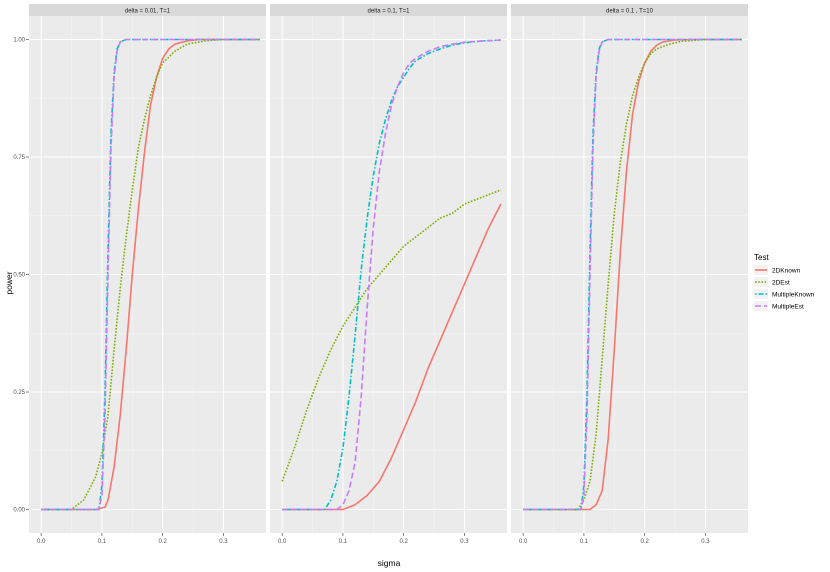 Image resolution: width=830 pixels, height=572 pixels. Describe the element at coordinates (19, 511) in the screenshot. I see `y-tick-label: 0.00` at that location.